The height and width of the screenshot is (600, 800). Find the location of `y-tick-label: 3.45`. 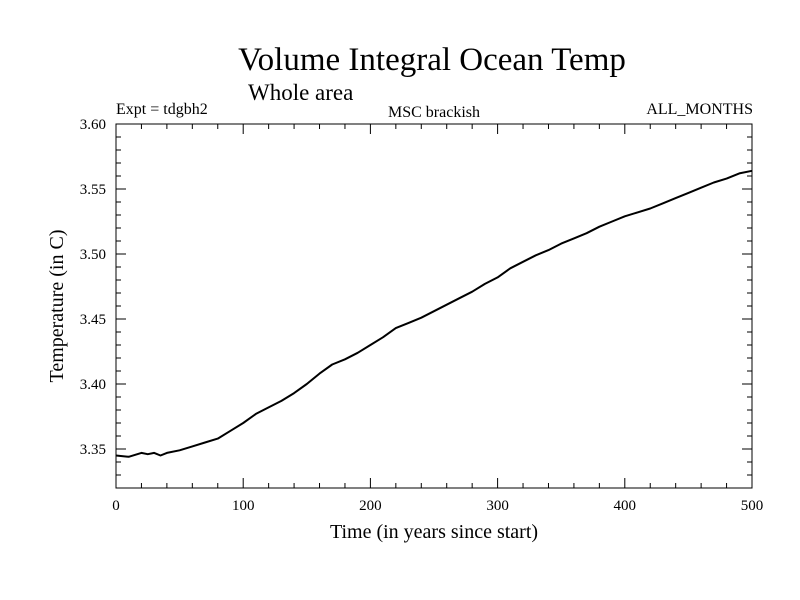

y-tick-label: 3.45 is located at coordinates (93, 320).